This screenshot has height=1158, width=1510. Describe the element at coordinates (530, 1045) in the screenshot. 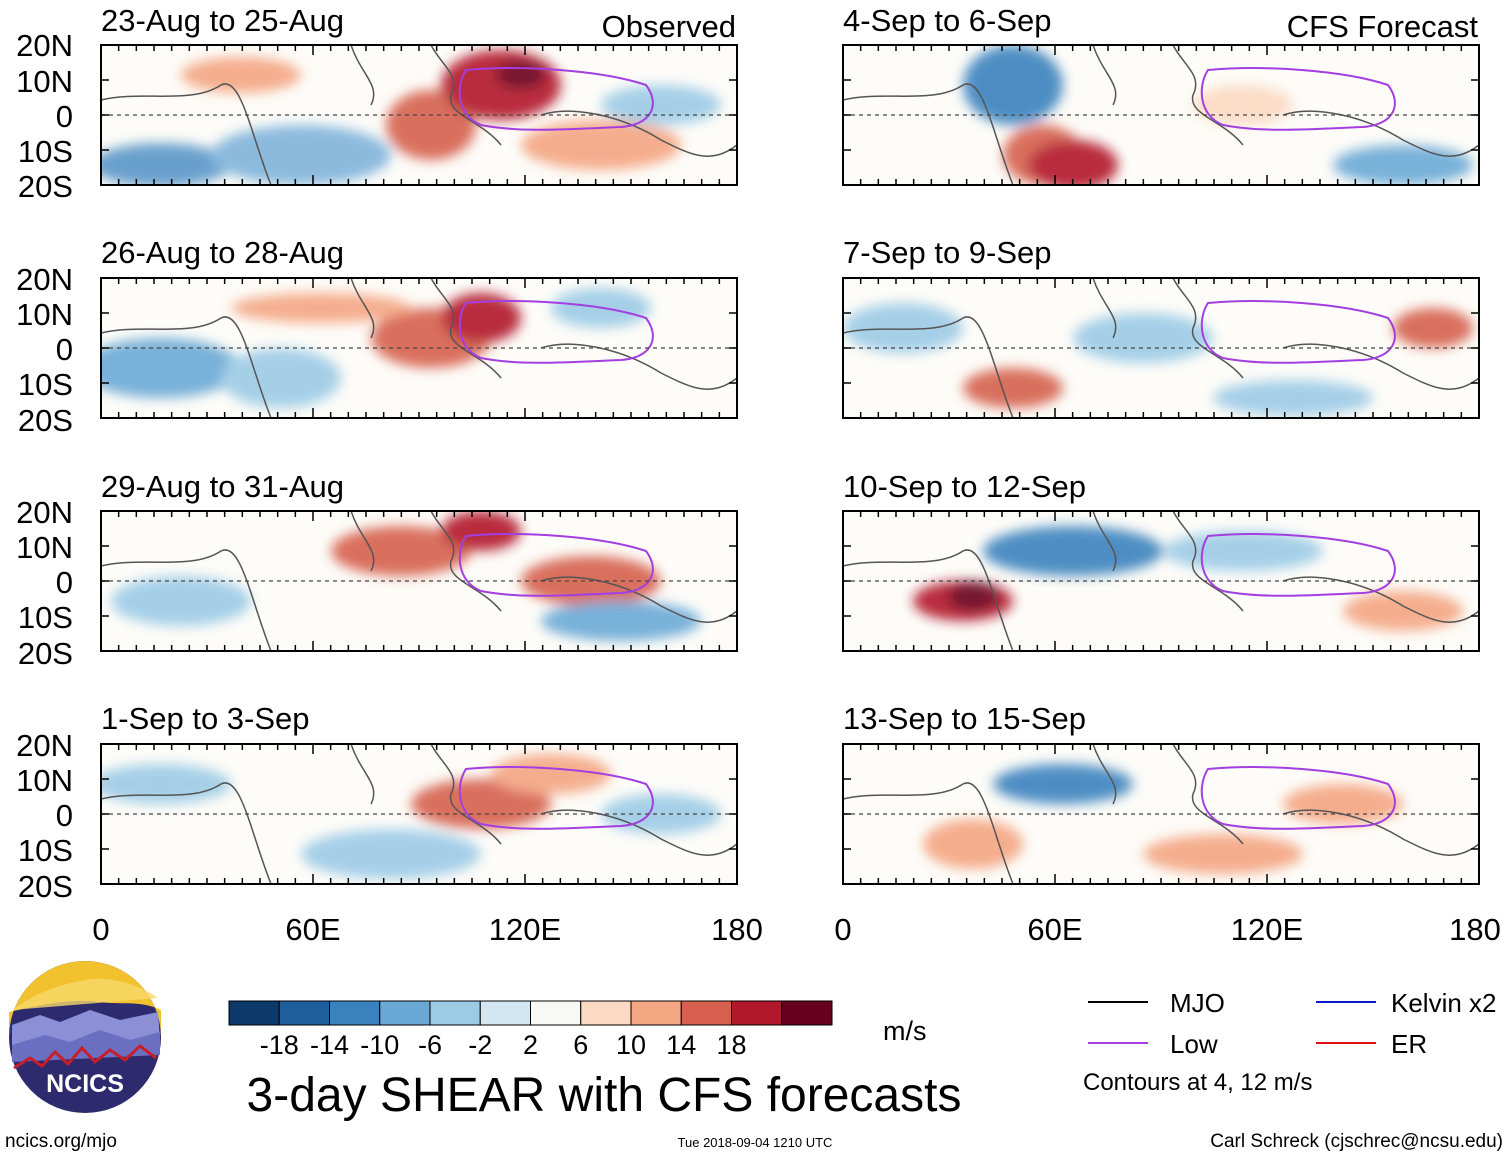

I see `colorbar-tick-label: 2` at that location.